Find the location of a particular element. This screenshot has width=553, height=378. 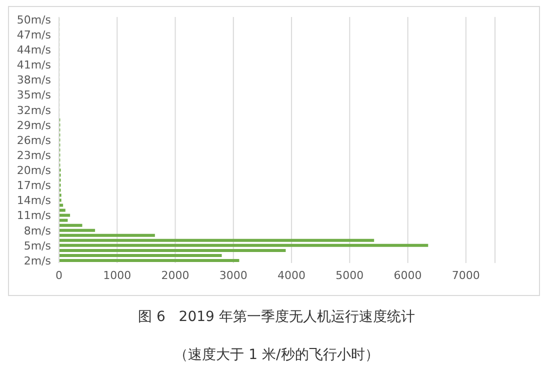

y-tick-label: 26m/s is located at coordinates (34, 140).